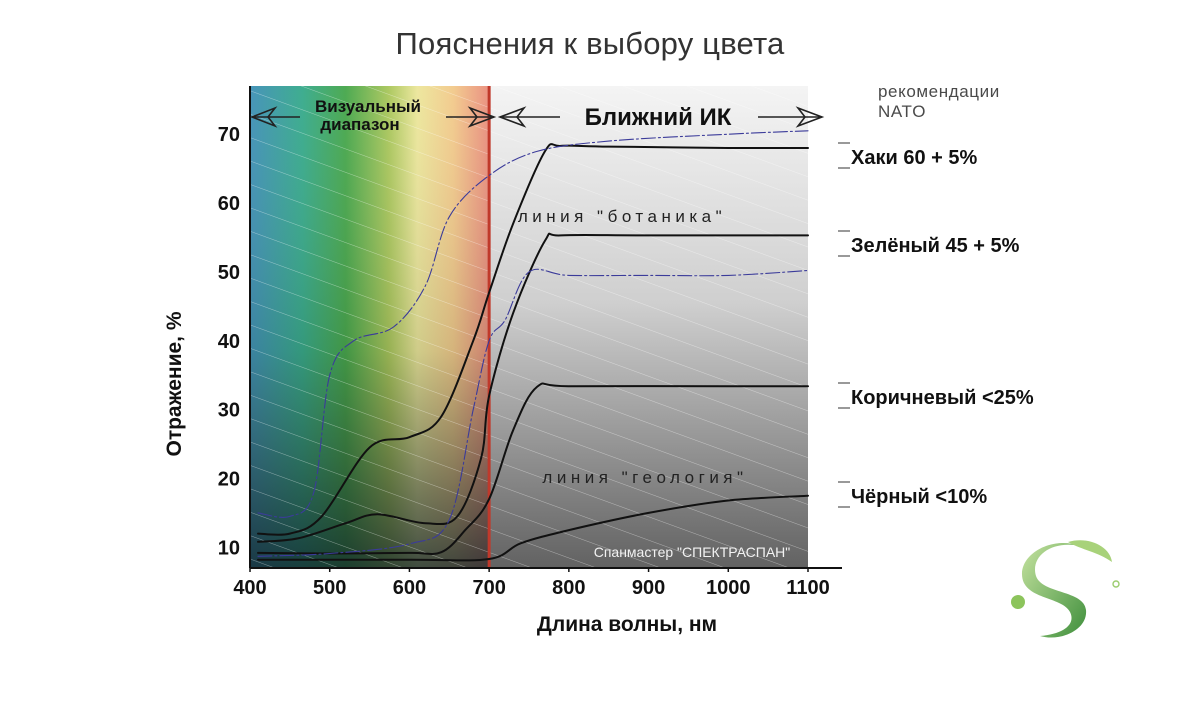  Describe the element at coordinates (263, 117) in the screenshot. I see `visible-range-arrowhead-left` at that location.